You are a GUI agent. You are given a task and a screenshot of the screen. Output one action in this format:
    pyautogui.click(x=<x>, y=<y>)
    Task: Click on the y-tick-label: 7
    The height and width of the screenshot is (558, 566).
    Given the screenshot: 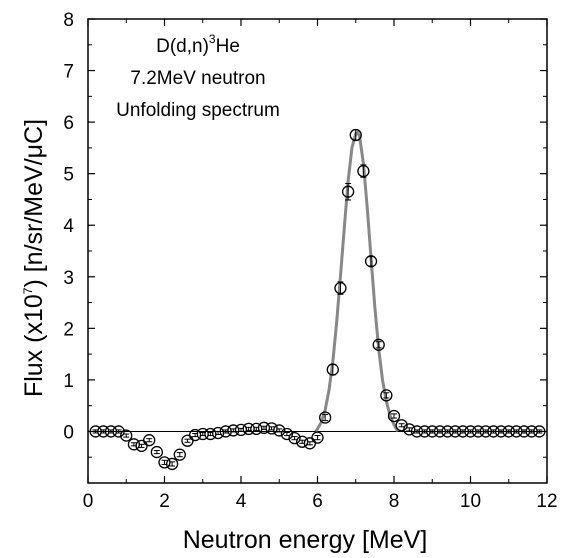 What is the action you would take?
    pyautogui.click(x=68, y=72)
    